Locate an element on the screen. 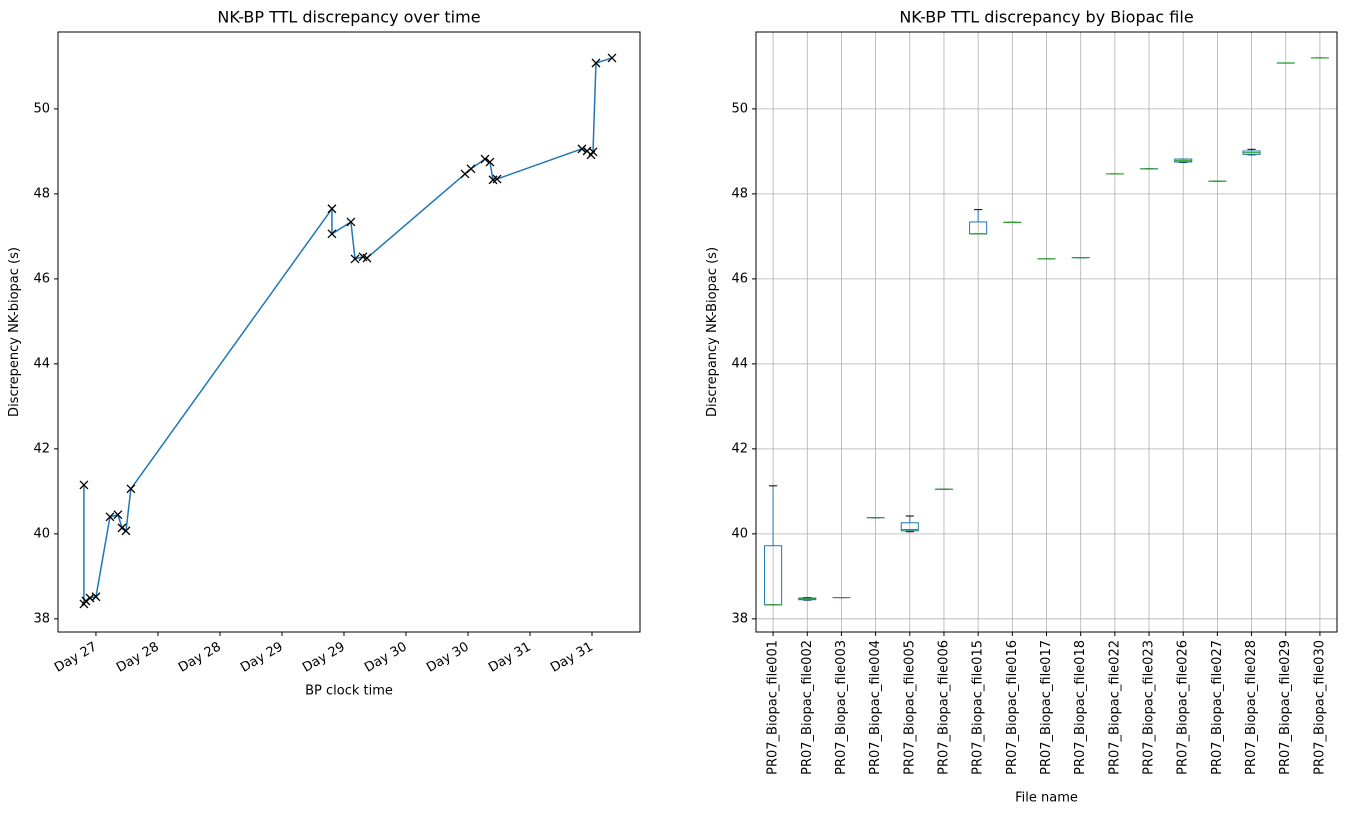 This screenshot has width=1346, height=815. x-tick-label: PR07_Biopac_file016 is located at coordinates (1012, 707).